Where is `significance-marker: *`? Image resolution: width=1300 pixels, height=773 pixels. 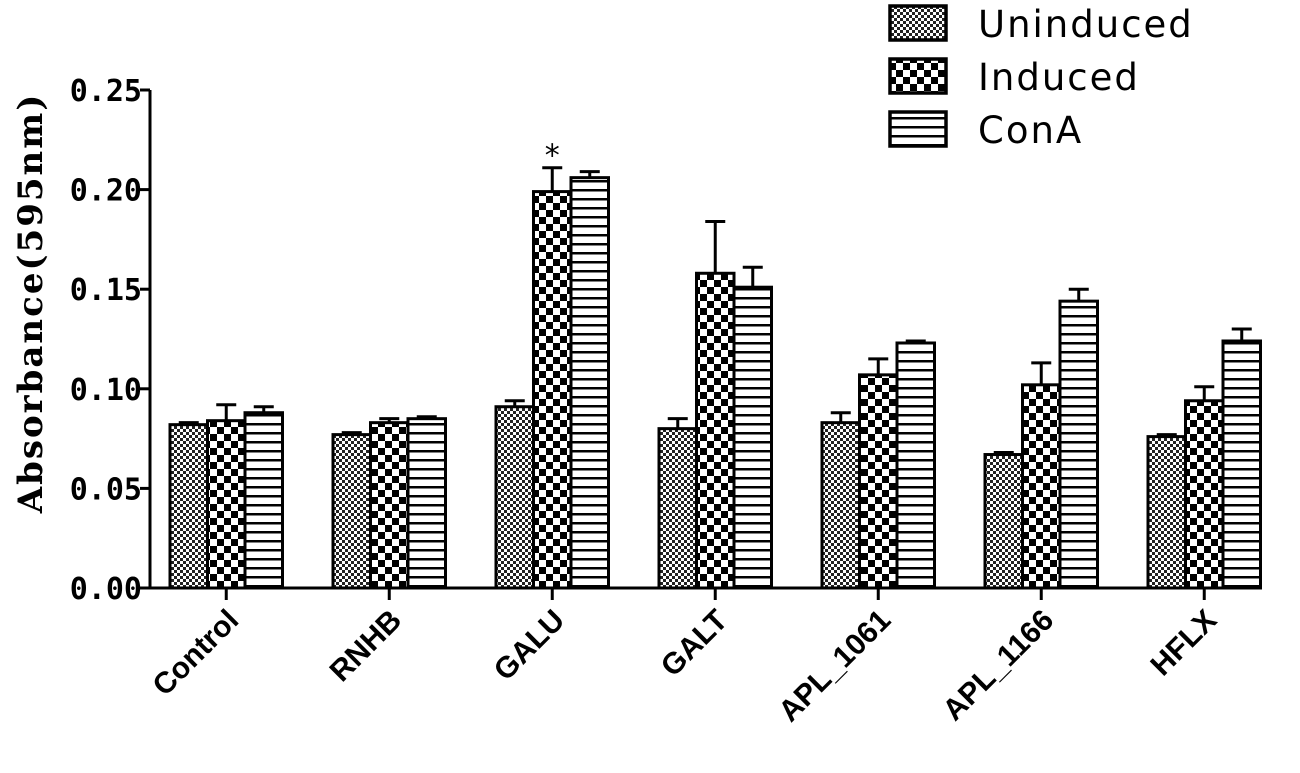 significance-marker: * is located at coordinates (552, 156).